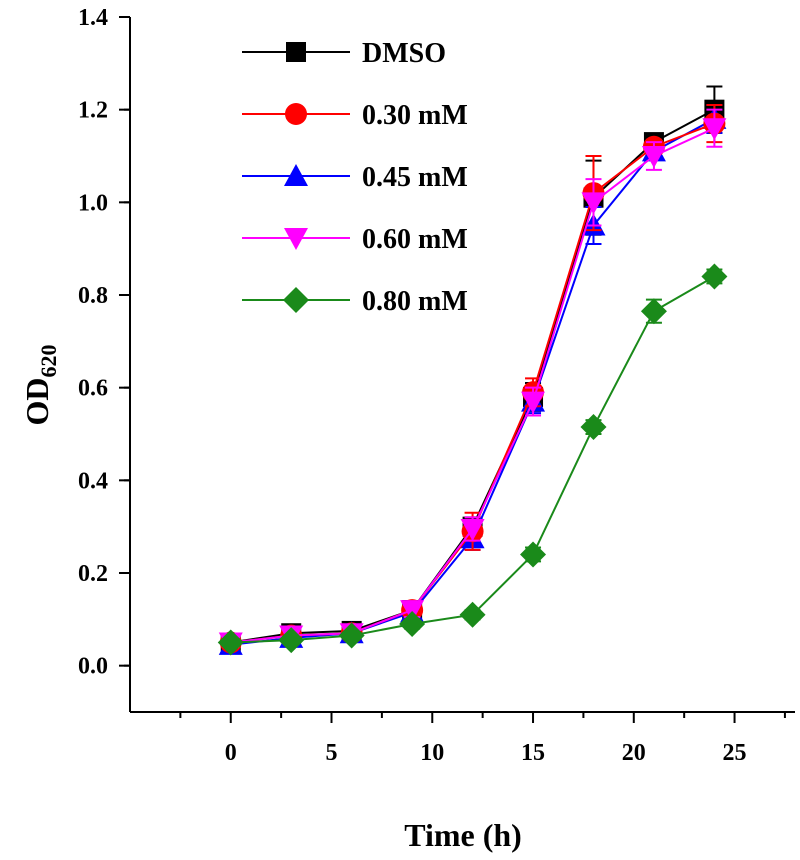 The width and height of the screenshot is (800, 860). What do you see at coordinates (231, 753) in the screenshot?
I see `x-tick-label: 0` at bounding box center [231, 753].